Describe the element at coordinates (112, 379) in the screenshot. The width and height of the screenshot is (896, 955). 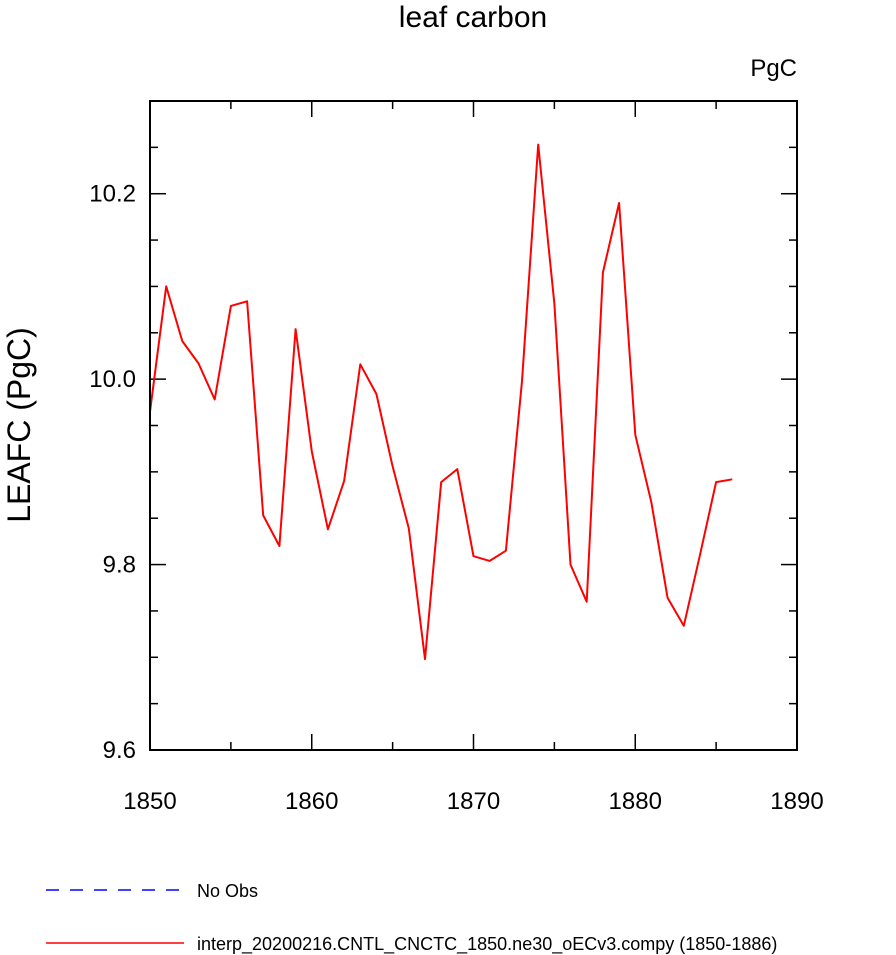
I see `y-tick-label: 10.0` at that location.